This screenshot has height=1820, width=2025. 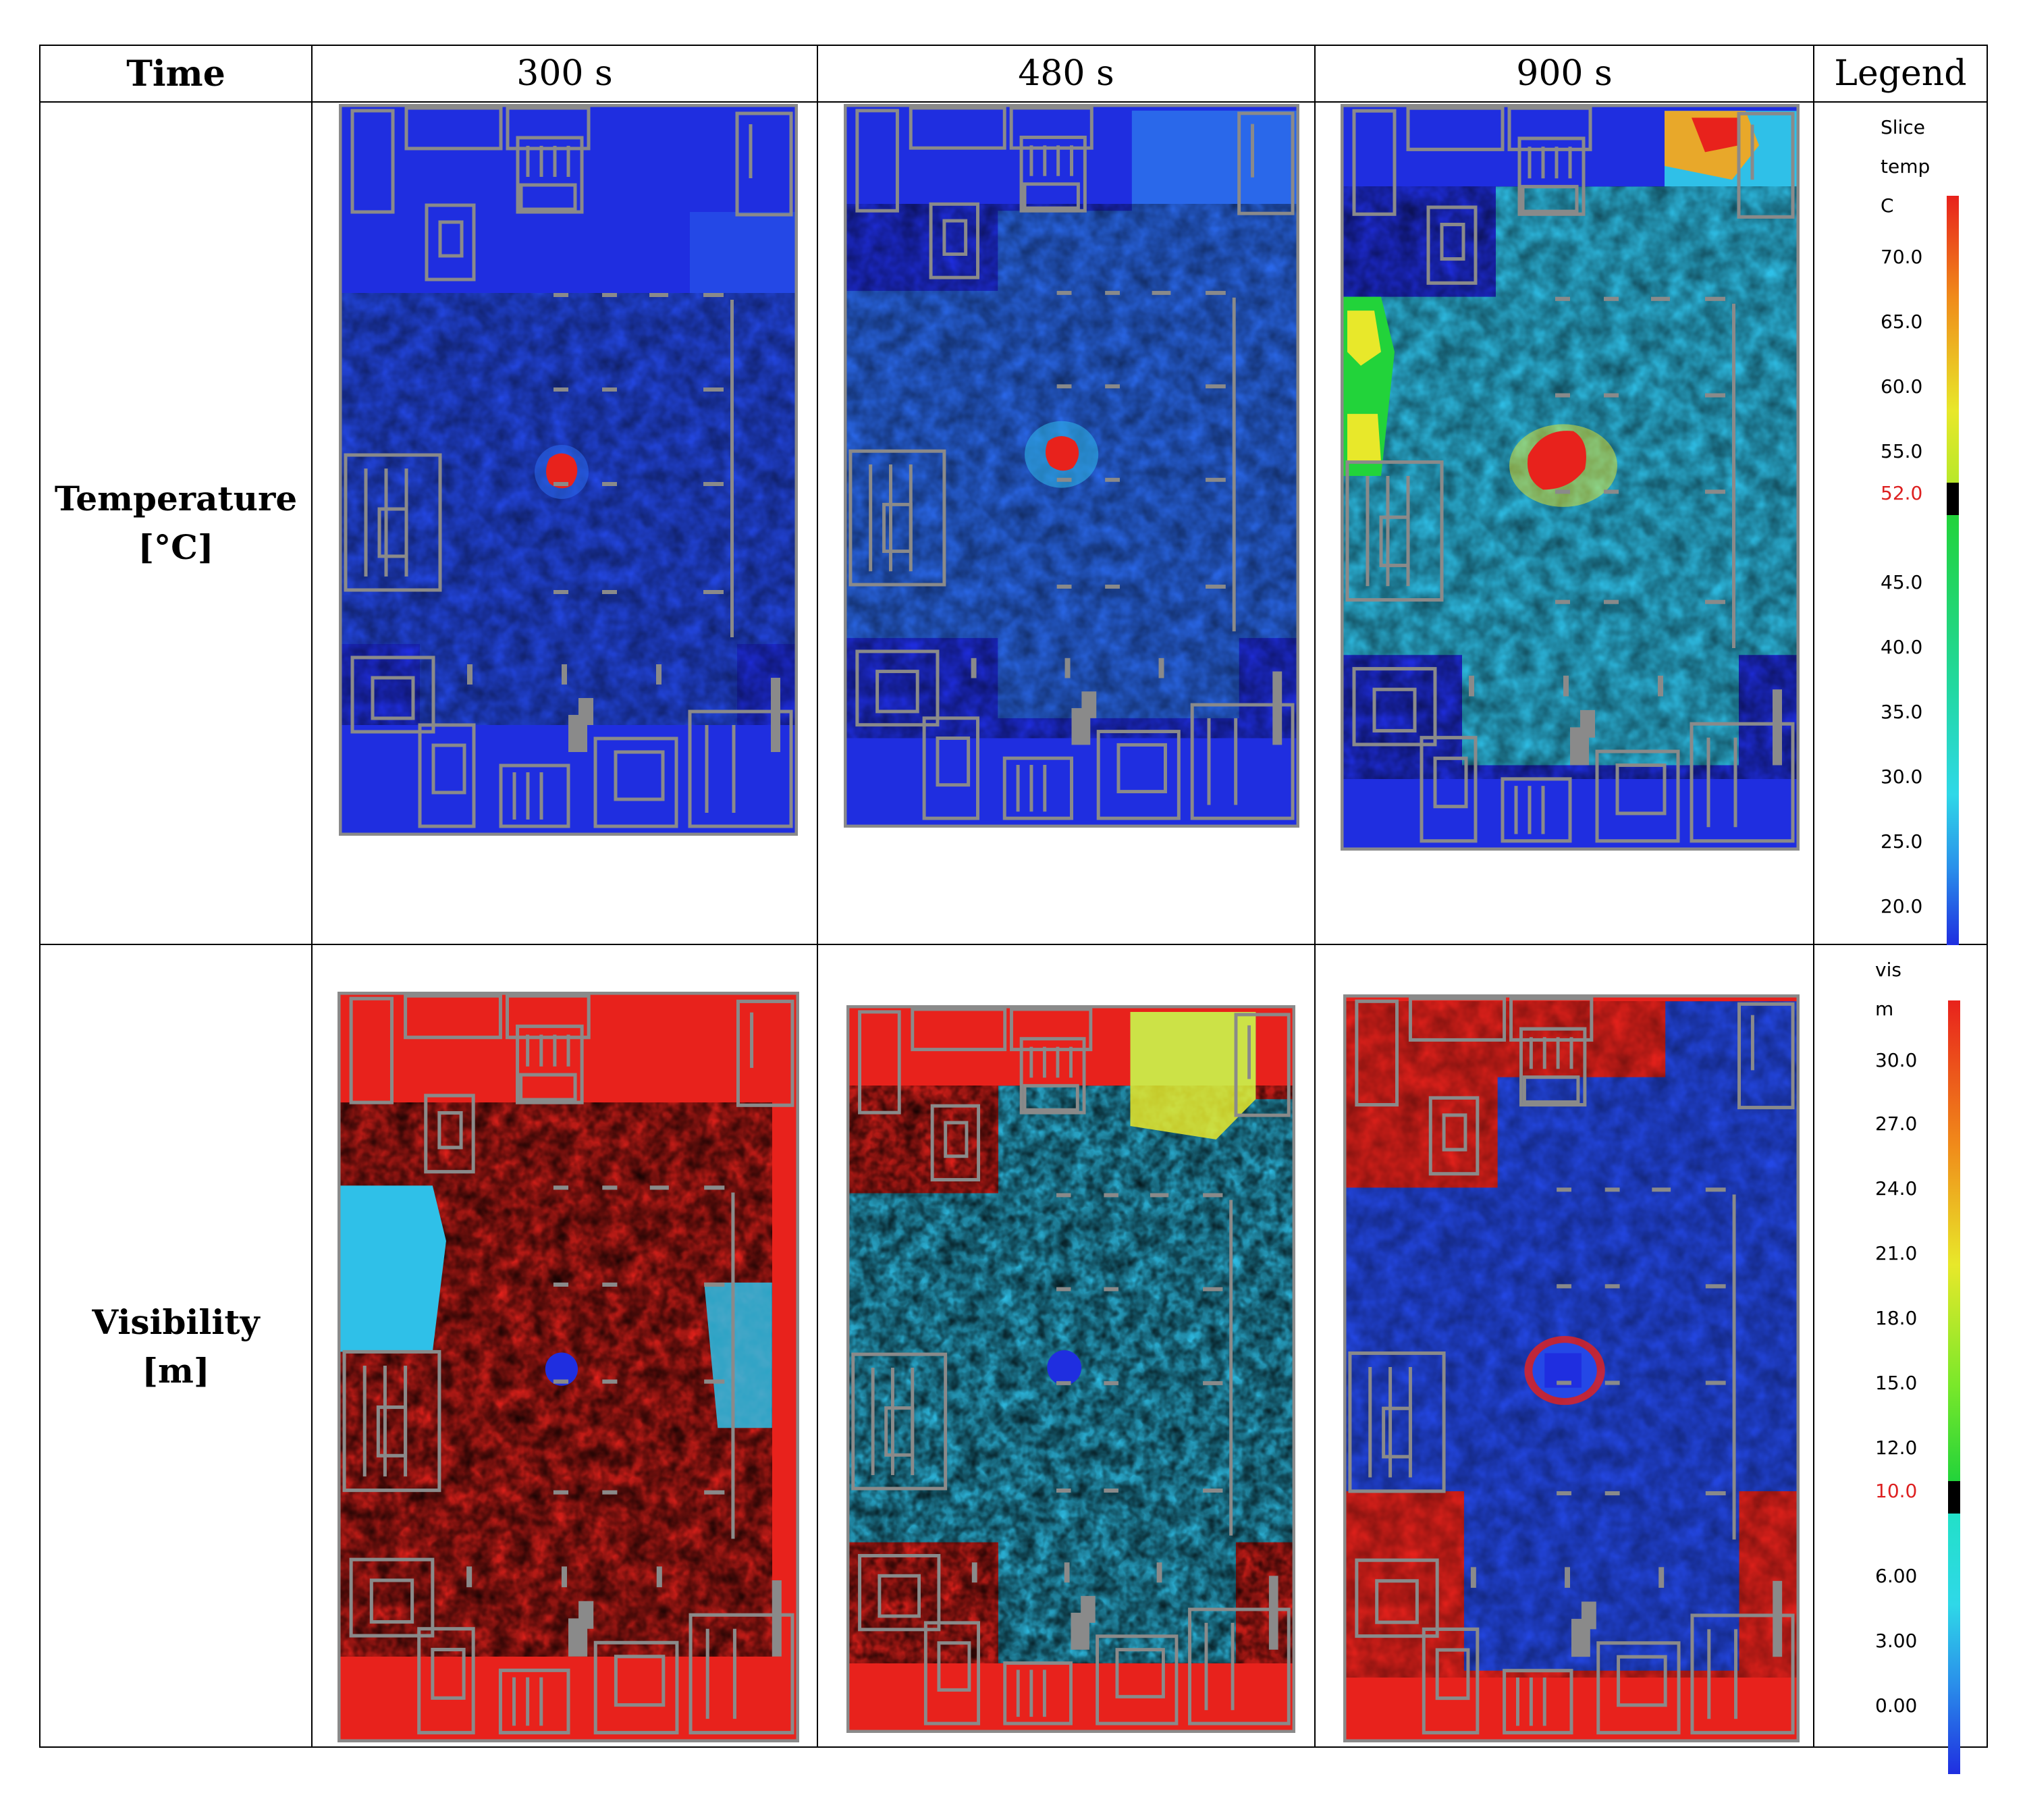 What do you see at coordinates (1902, 647) in the screenshot?
I see `legend_temperature-tick: 40.0` at bounding box center [1902, 647].